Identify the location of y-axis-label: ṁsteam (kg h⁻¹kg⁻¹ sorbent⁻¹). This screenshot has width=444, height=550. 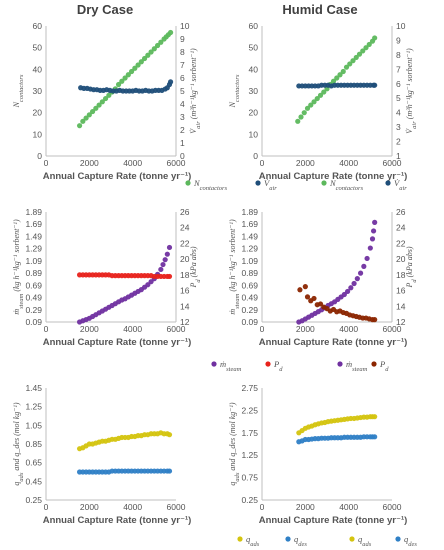
(234, 267).